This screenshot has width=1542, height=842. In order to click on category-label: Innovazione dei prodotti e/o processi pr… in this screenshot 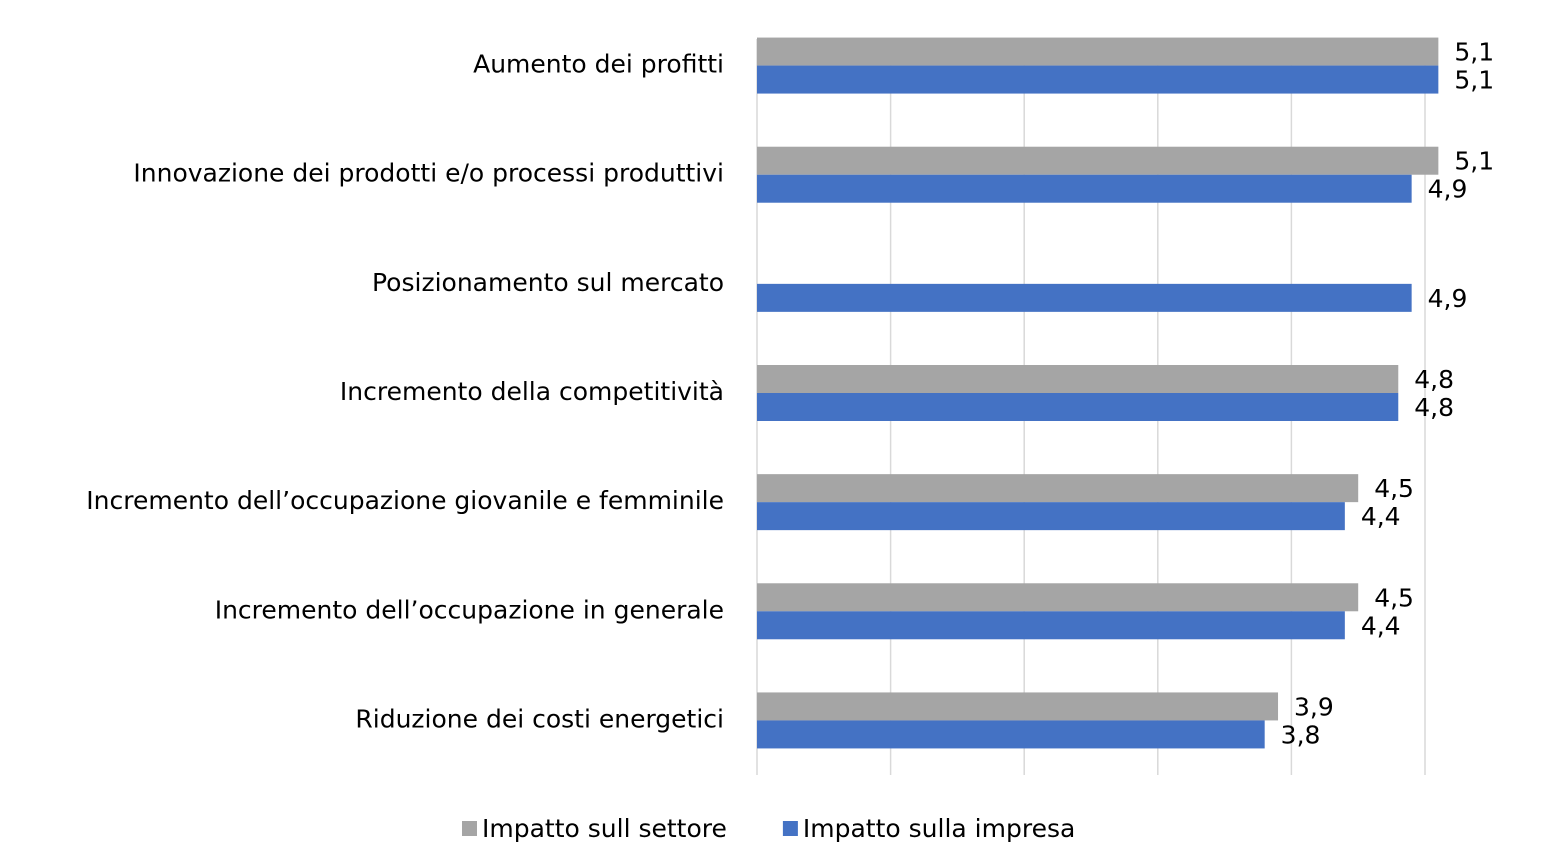, I will do `click(428, 173)`.